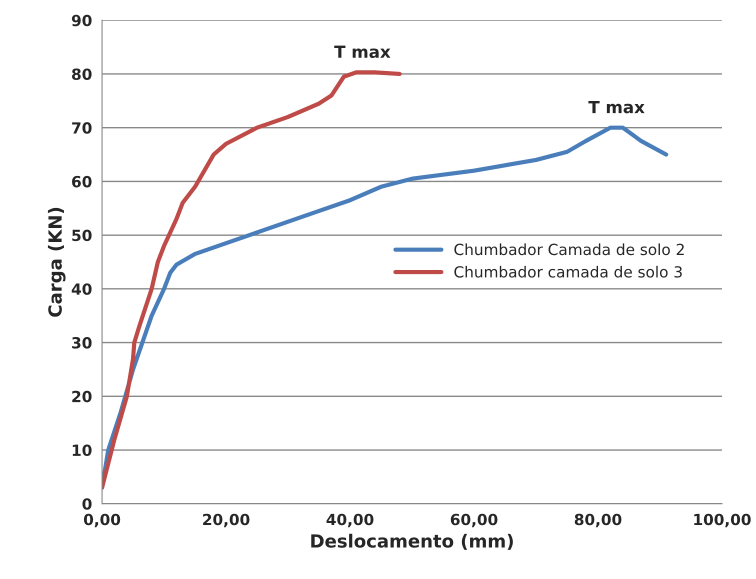 The image size is (756, 579). I want to click on x-tick-label: 20,00, so click(226, 521).